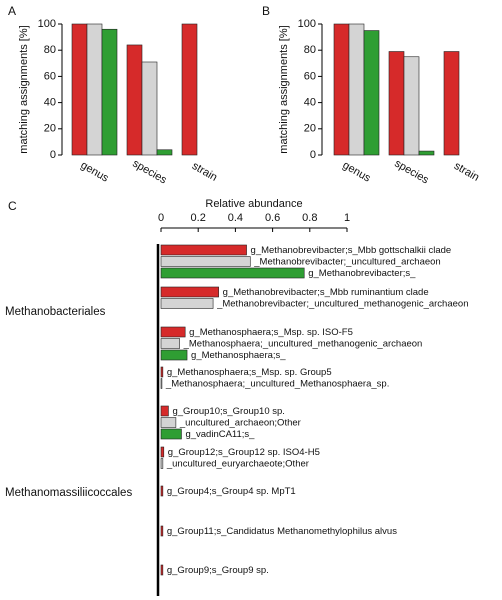 The width and height of the screenshot is (502, 600). I want to click on x-tick-label: 1, so click(347, 218).